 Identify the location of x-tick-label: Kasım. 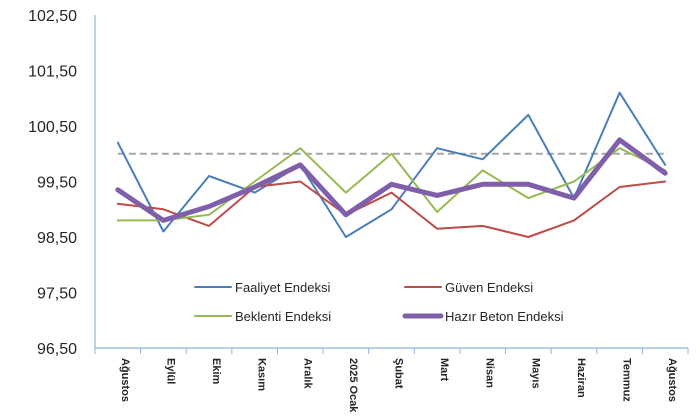
(262, 374).